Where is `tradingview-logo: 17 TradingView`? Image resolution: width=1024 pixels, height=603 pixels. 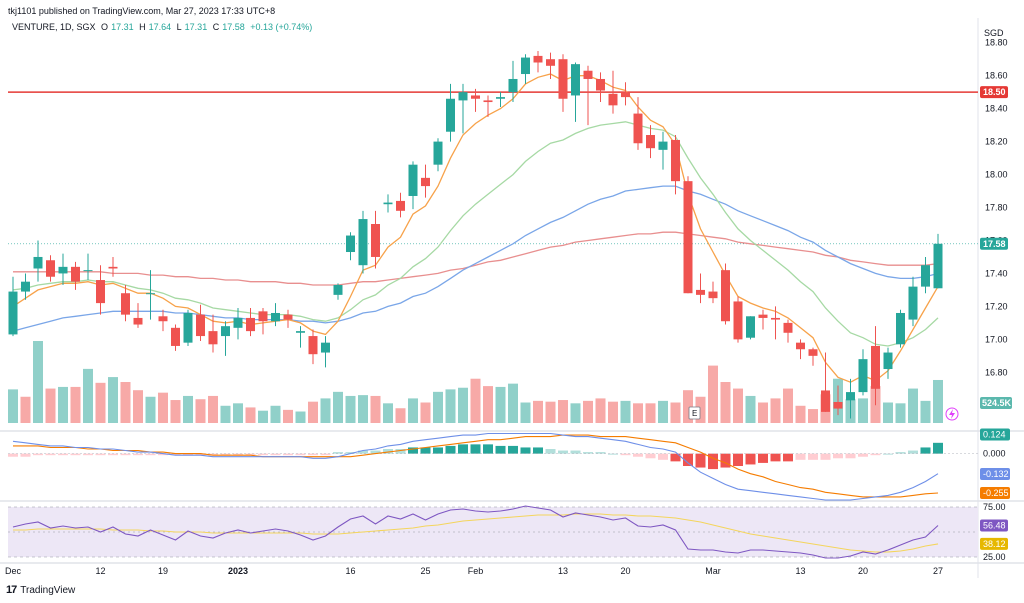
tradingview-logo: 17 TradingView is located at coordinates (40, 590).